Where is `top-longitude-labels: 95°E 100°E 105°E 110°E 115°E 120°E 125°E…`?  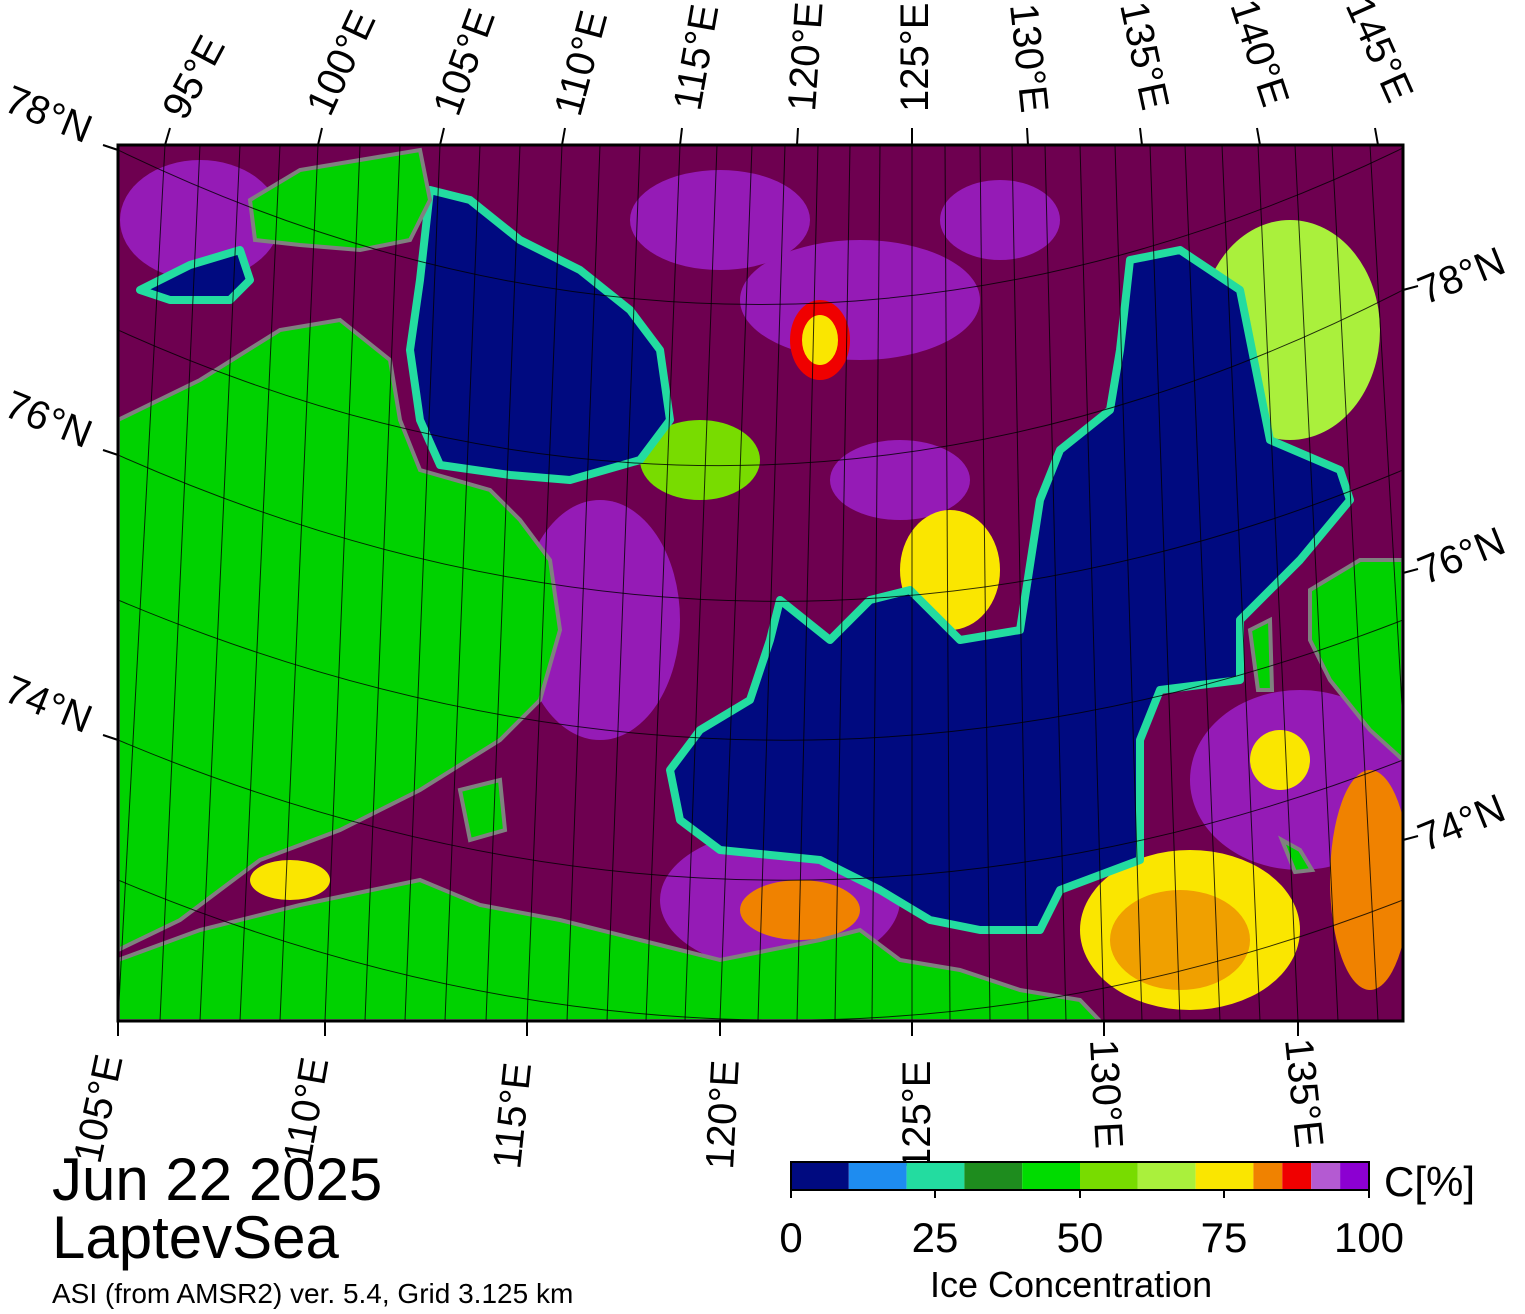 top-longitude-labels: 95°E 100°E 105°E 110°E 115°E 120°E 125°E… is located at coordinates (787, 63).